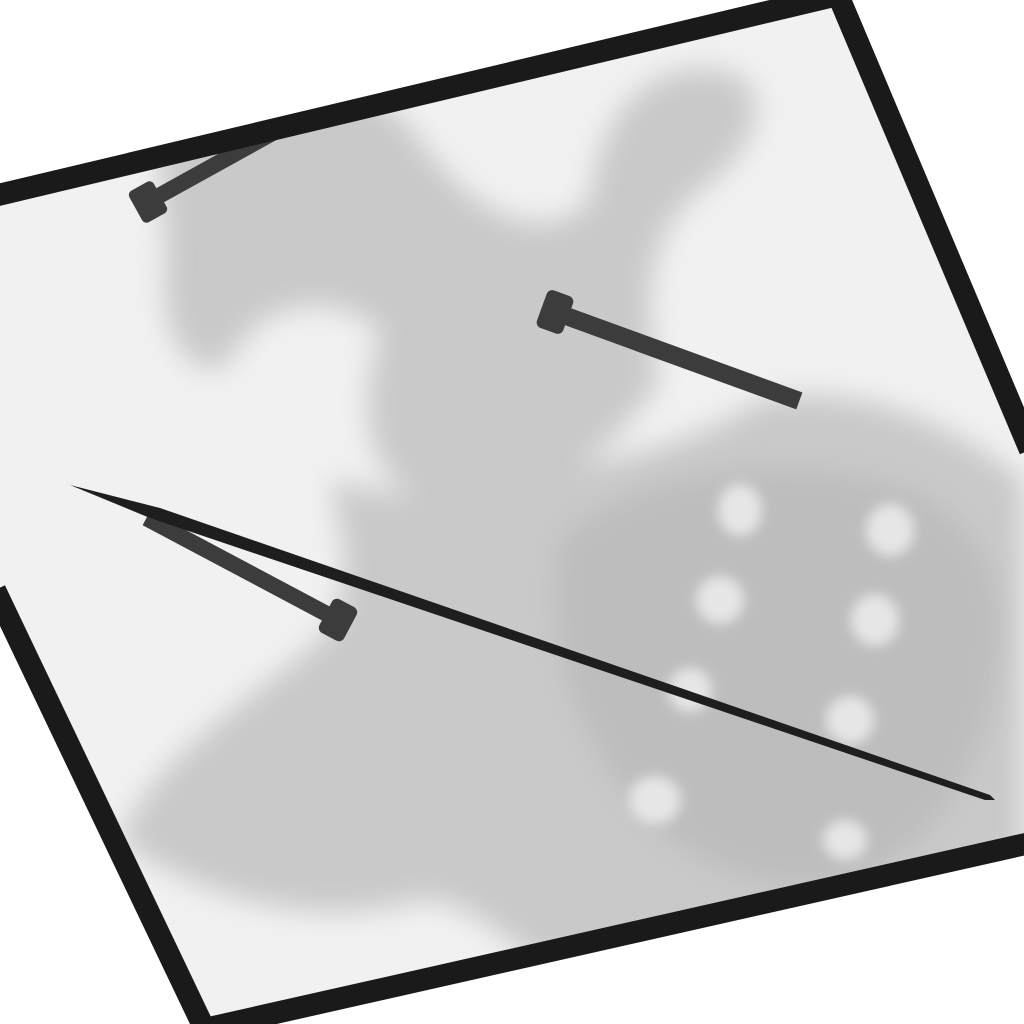  I want to click on frame-edge, so click(107, 804).